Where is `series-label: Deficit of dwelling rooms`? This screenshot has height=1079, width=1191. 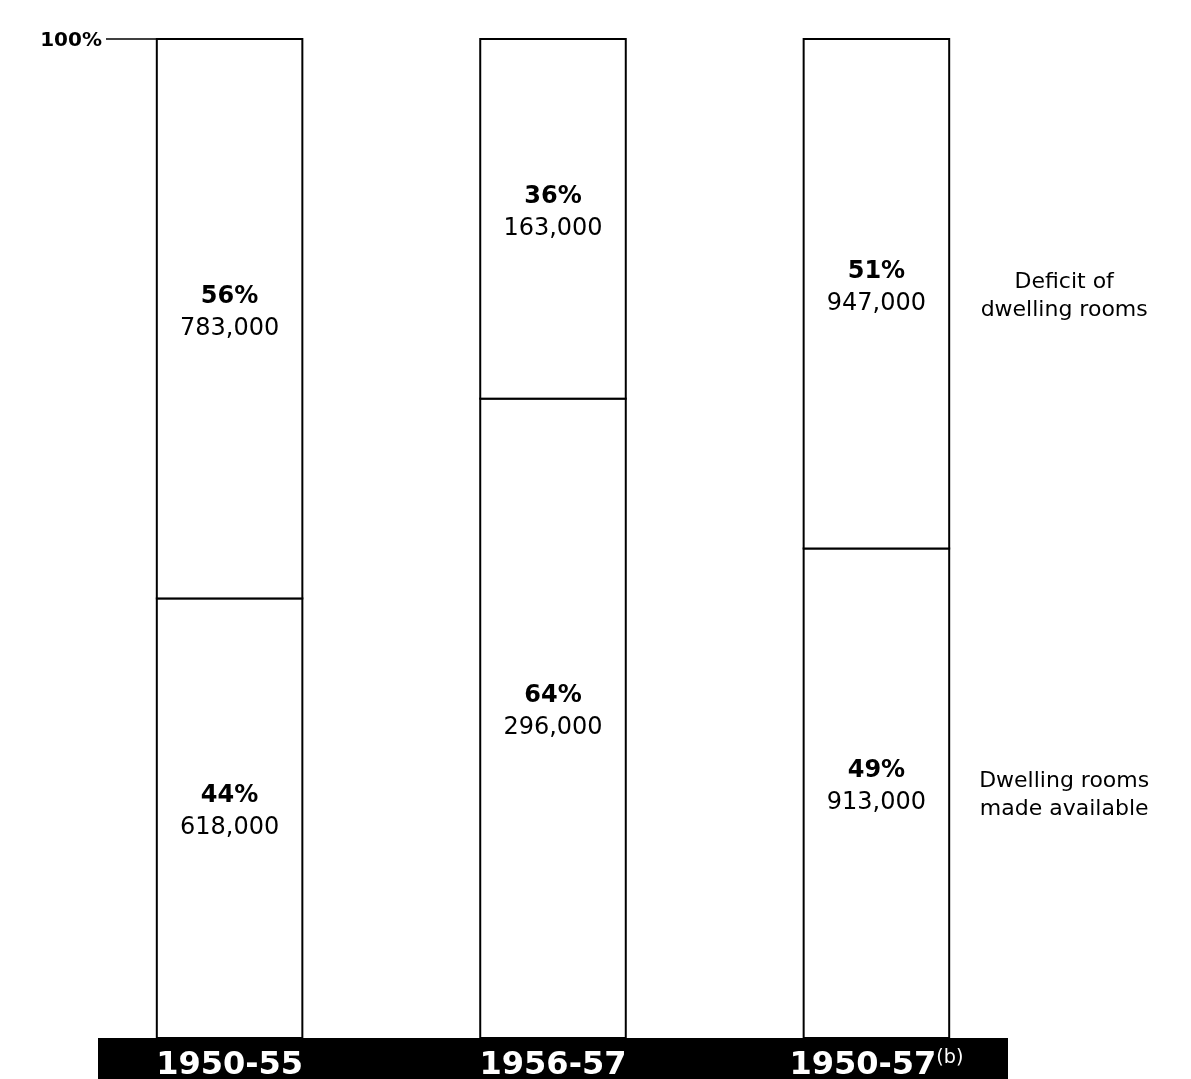 series-label: Deficit of dwelling rooms is located at coordinates (1064, 294).